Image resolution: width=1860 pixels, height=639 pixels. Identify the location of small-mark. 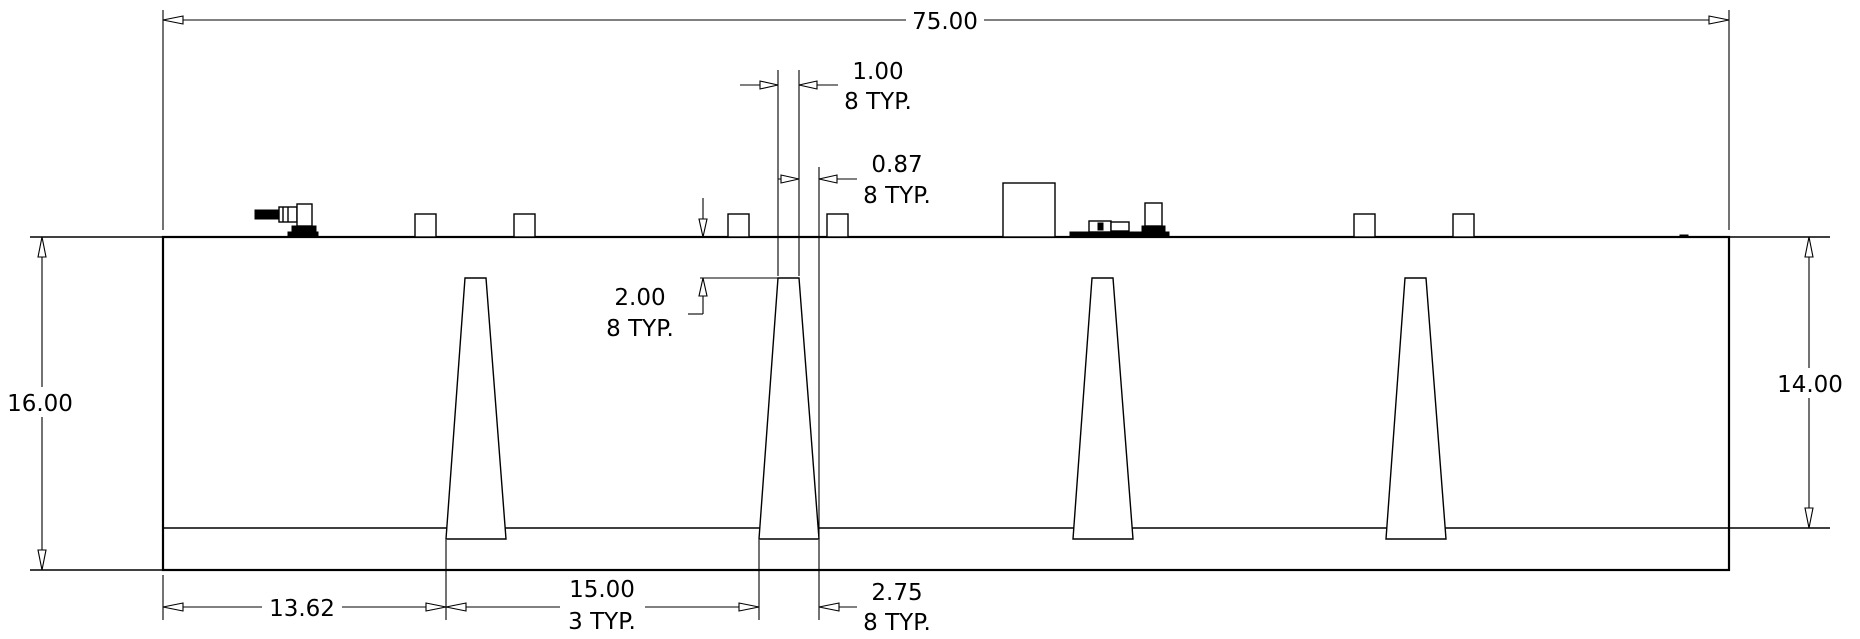
(1684, 236).